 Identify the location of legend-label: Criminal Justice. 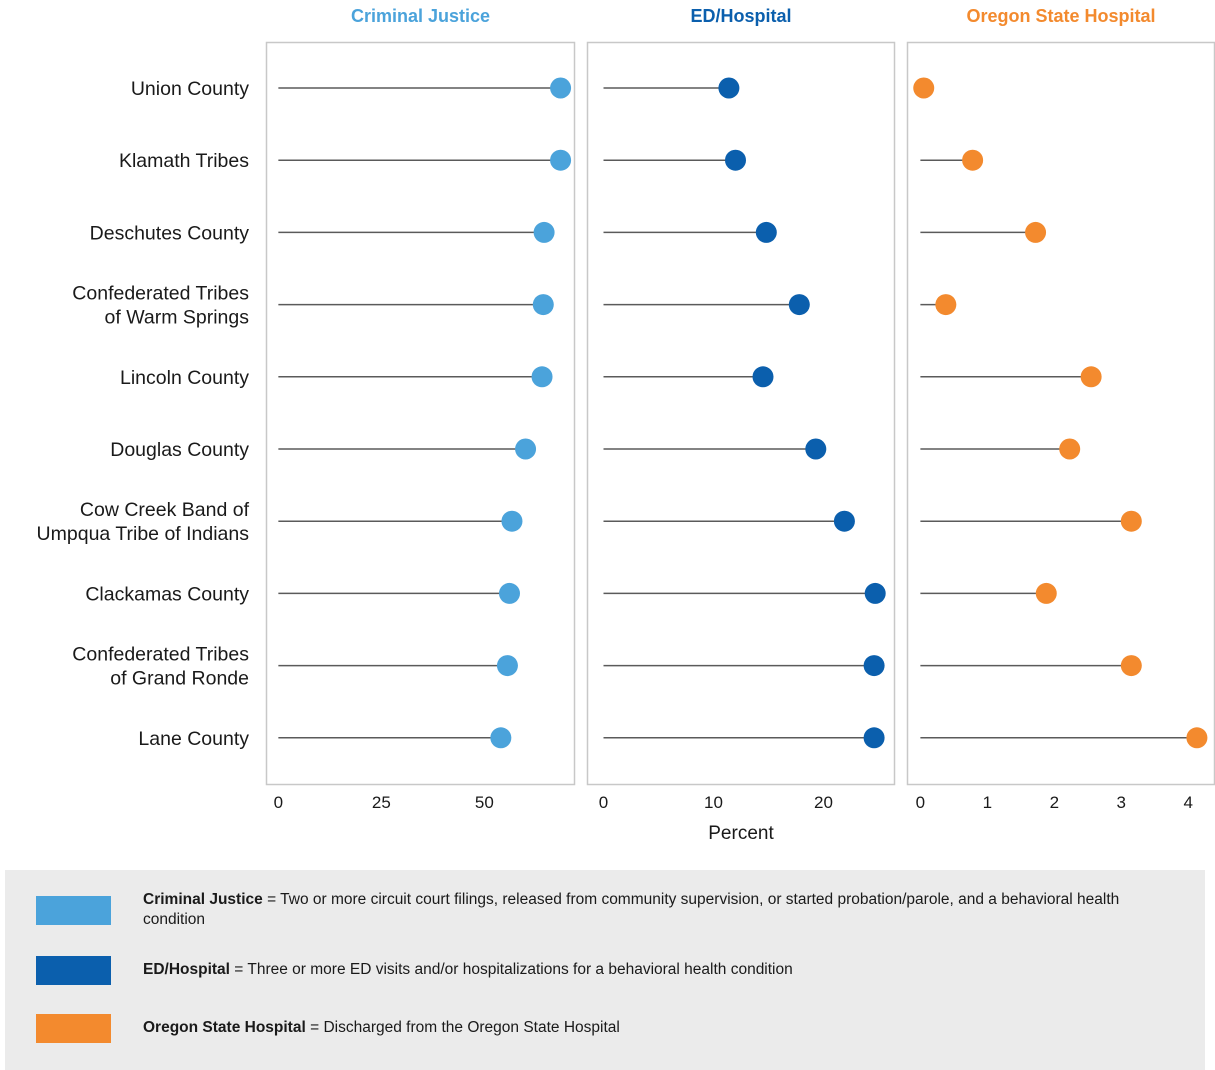
(203, 899).